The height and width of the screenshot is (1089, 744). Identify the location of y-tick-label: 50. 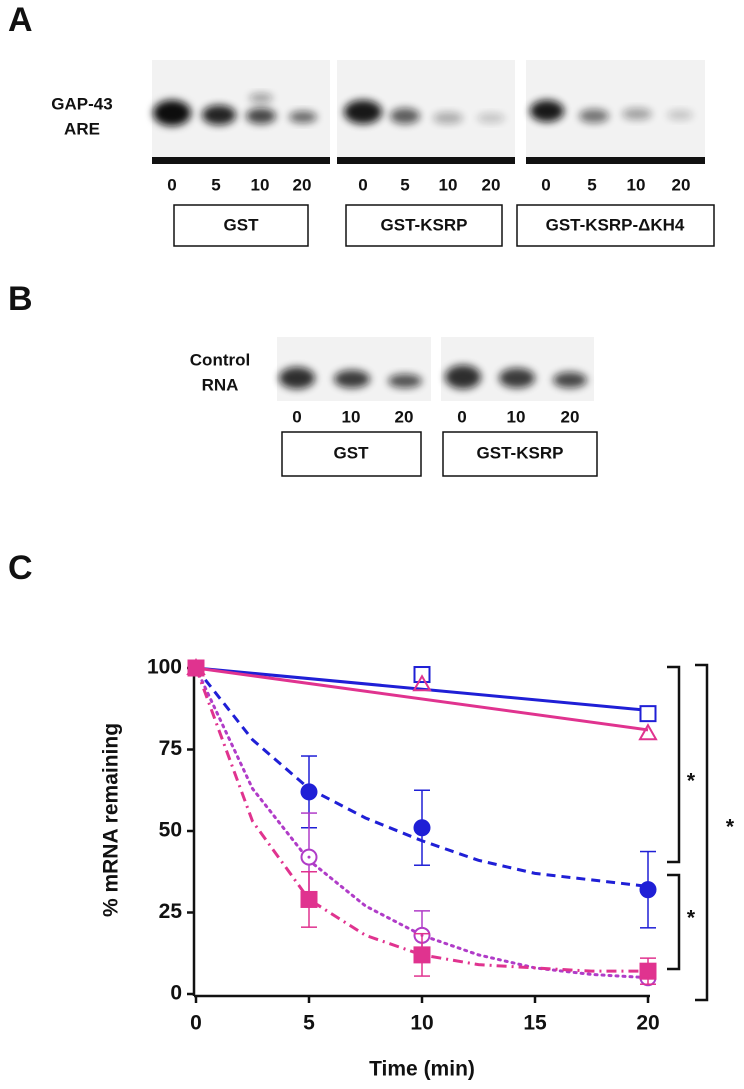
(170, 830).